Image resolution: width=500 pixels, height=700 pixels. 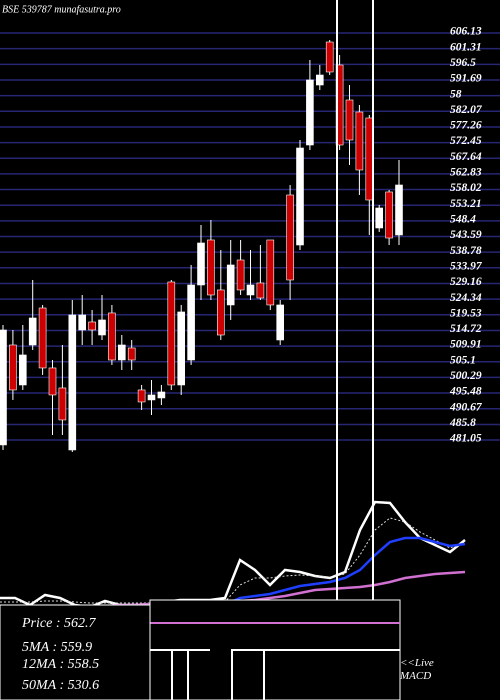 What do you see at coordinates (463, 360) in the screenshot?
I see `y-tick-label: 505.1` at bounding box center [463, 360].